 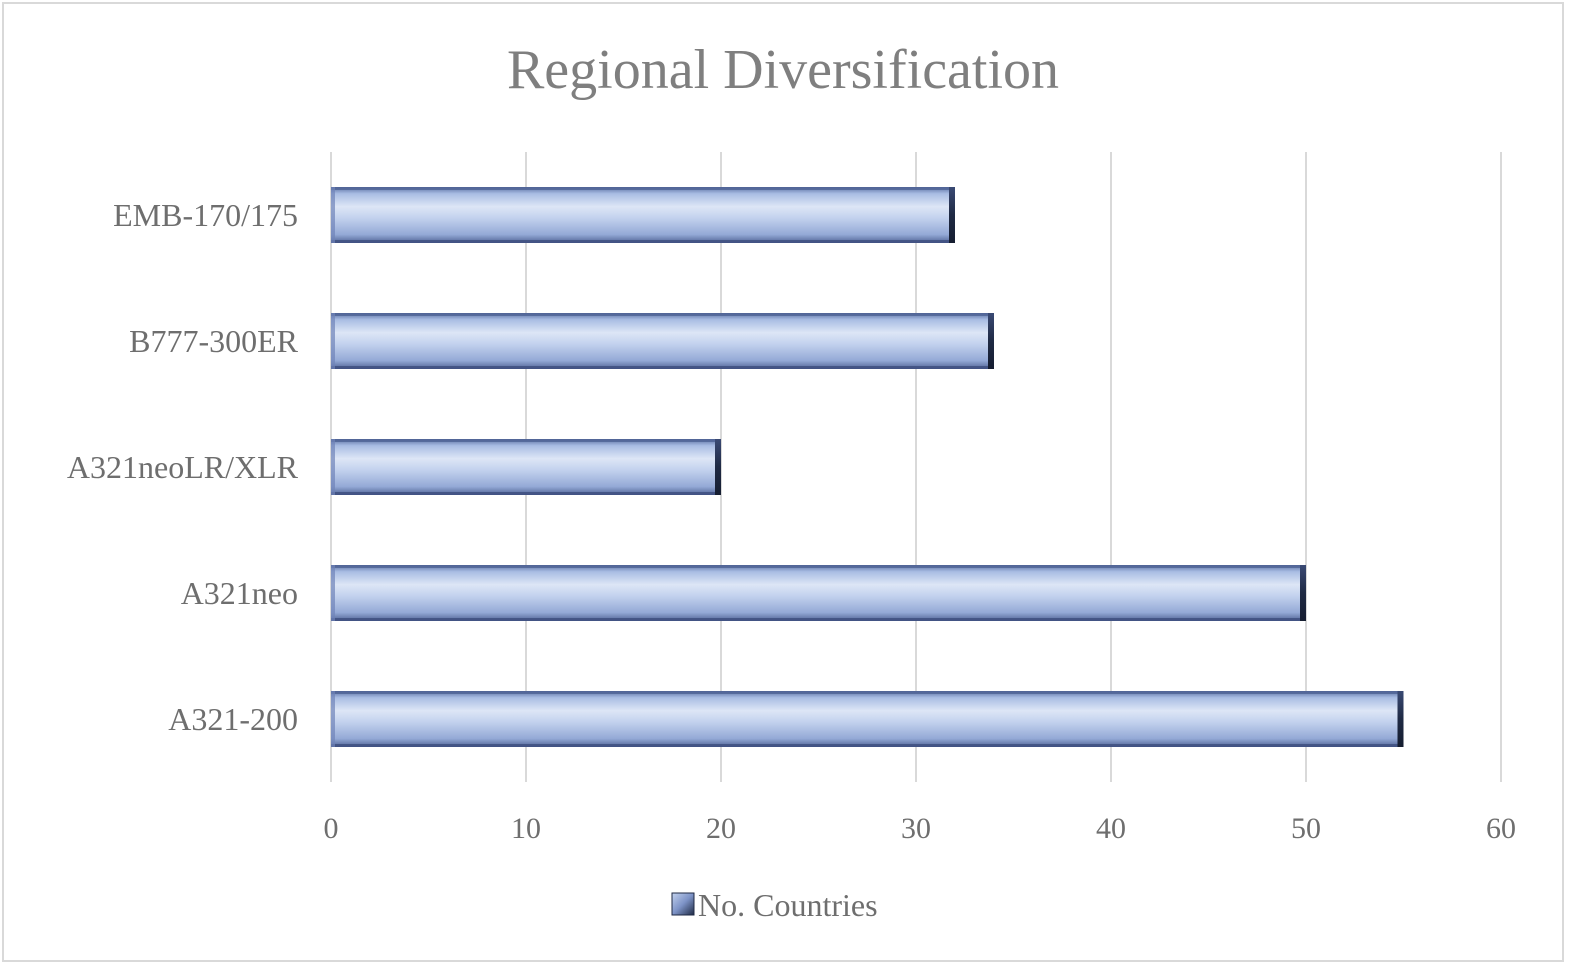 I want to click on bar-end-cap-A321neo, so click(x=1303, y=593).